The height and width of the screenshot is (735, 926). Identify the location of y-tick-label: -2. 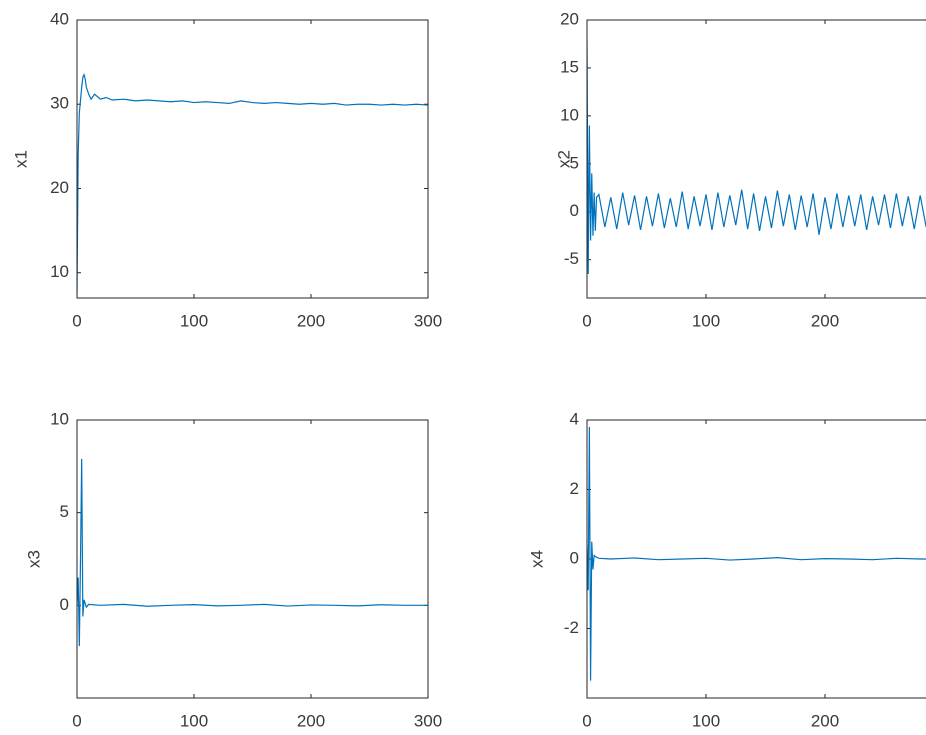
(571, 627).